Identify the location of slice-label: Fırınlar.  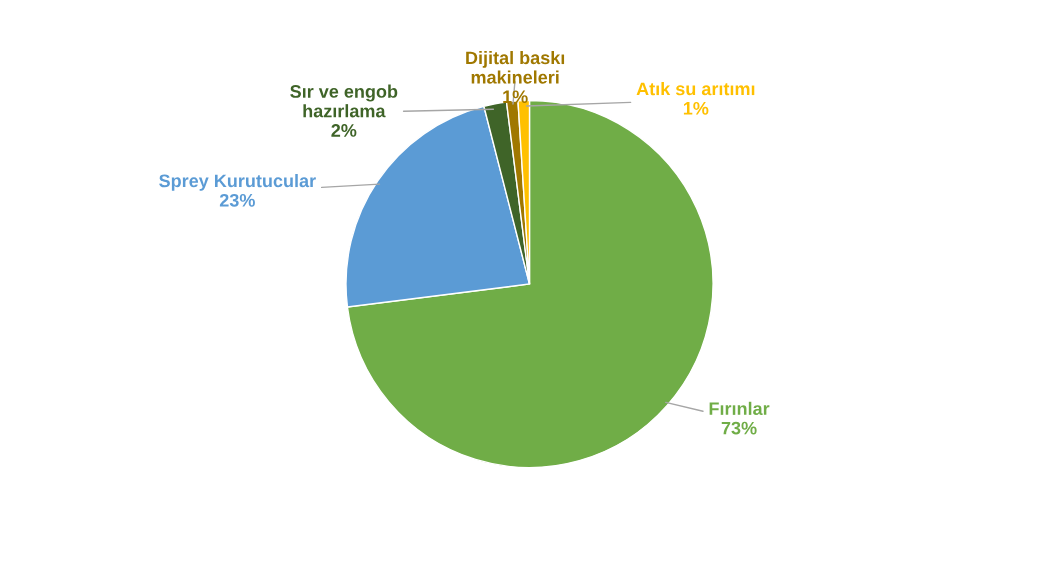
(739, 408).